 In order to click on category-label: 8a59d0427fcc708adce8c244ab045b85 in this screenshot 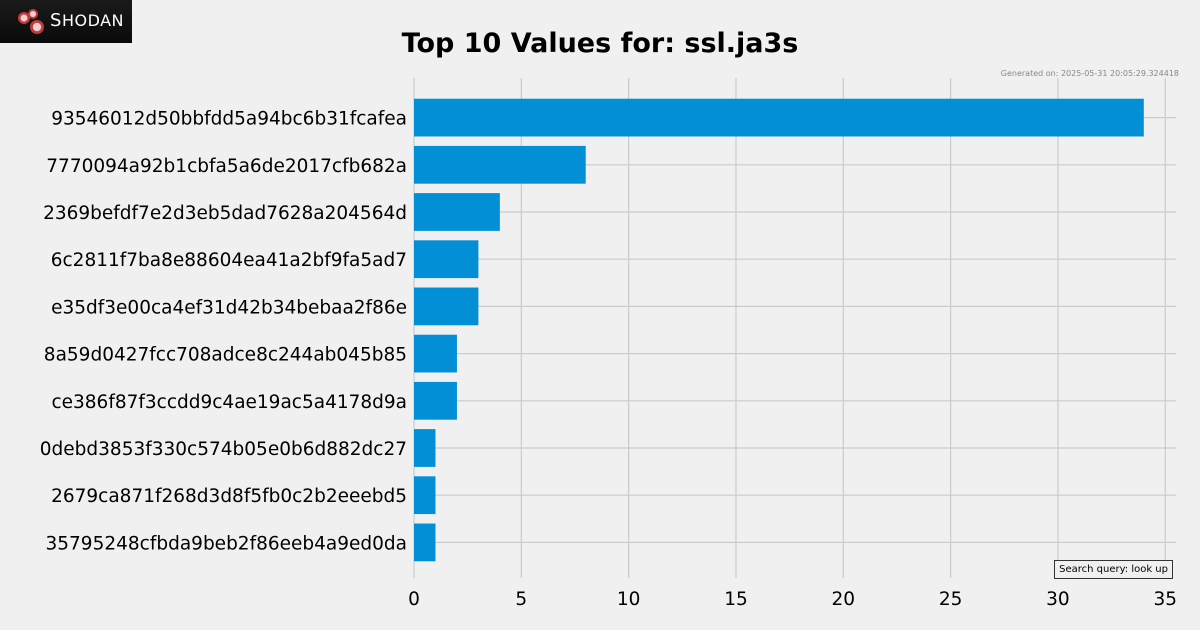, I will do `click(225, 355)`.